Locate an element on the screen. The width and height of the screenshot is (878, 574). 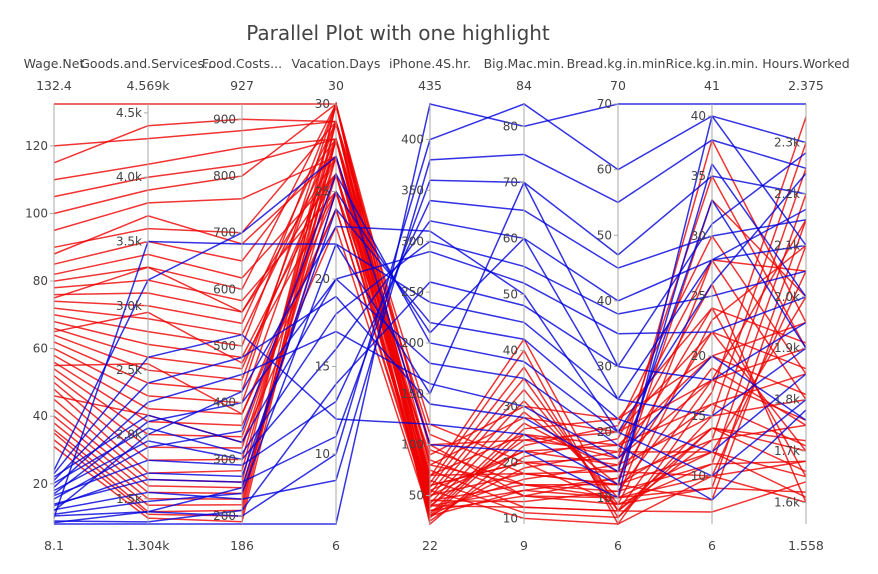
tick-label-4-7: 400 is located at coordinates (412, 140).